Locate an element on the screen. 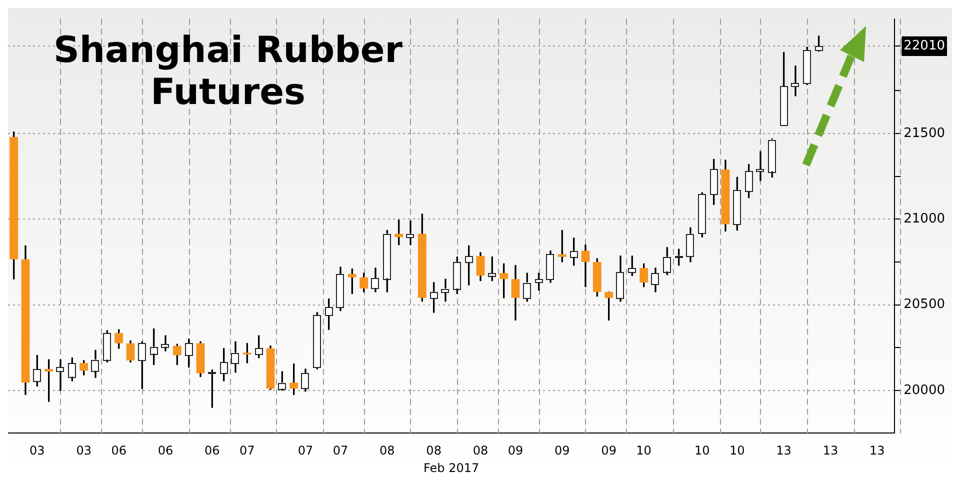 The image size is (960, 488). y-tick-label: 20500 is located at coordinates (925, 304).